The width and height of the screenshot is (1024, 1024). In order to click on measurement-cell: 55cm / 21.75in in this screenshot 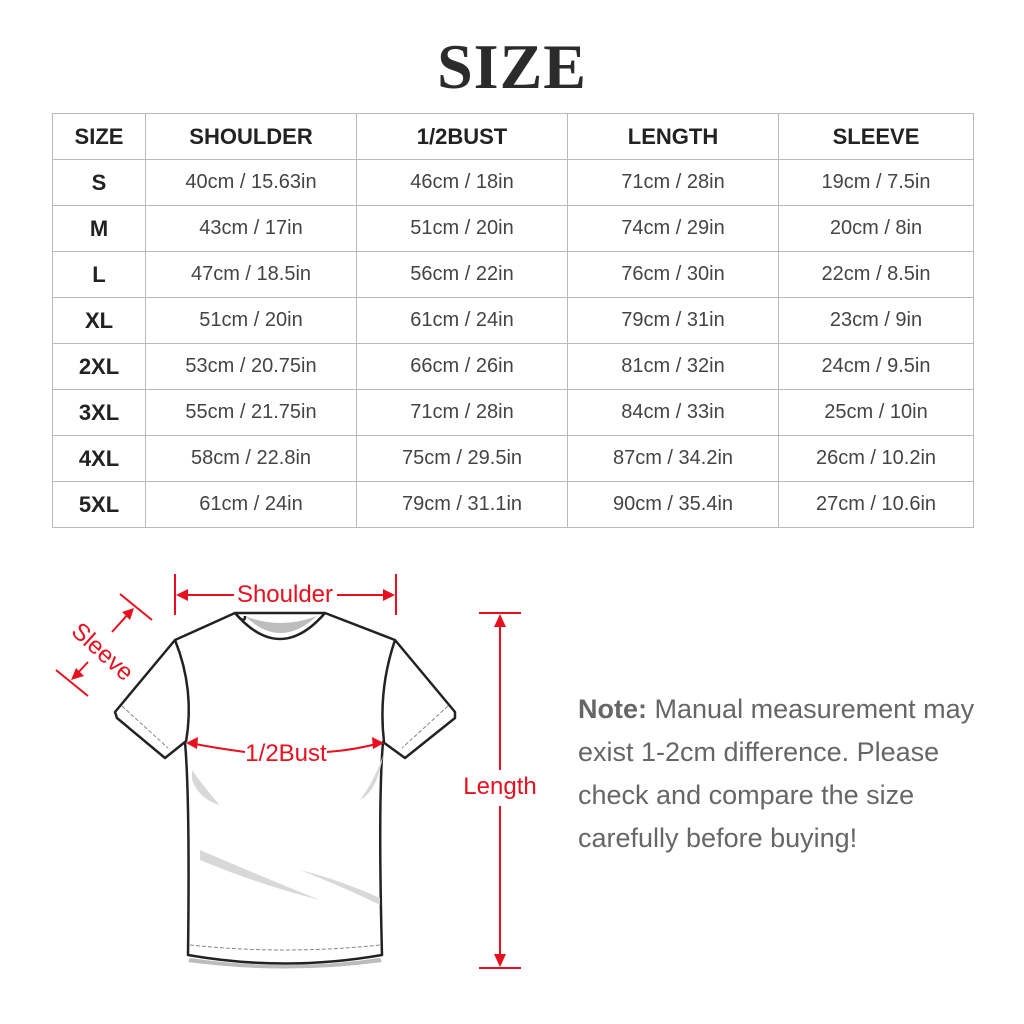, I will do `click(251, 412)`.